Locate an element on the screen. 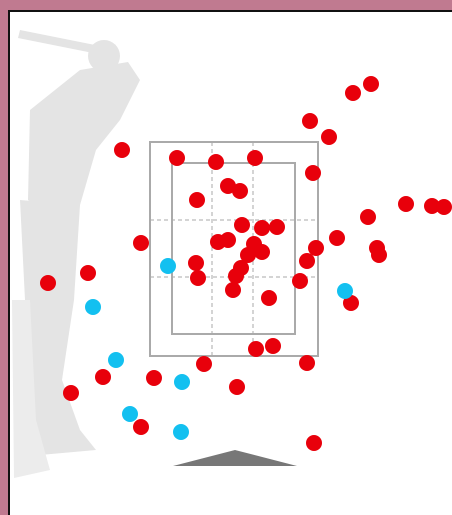 The height and width of the screenshot is (515, 452). batter-torso is located at coordinates (84, 138).